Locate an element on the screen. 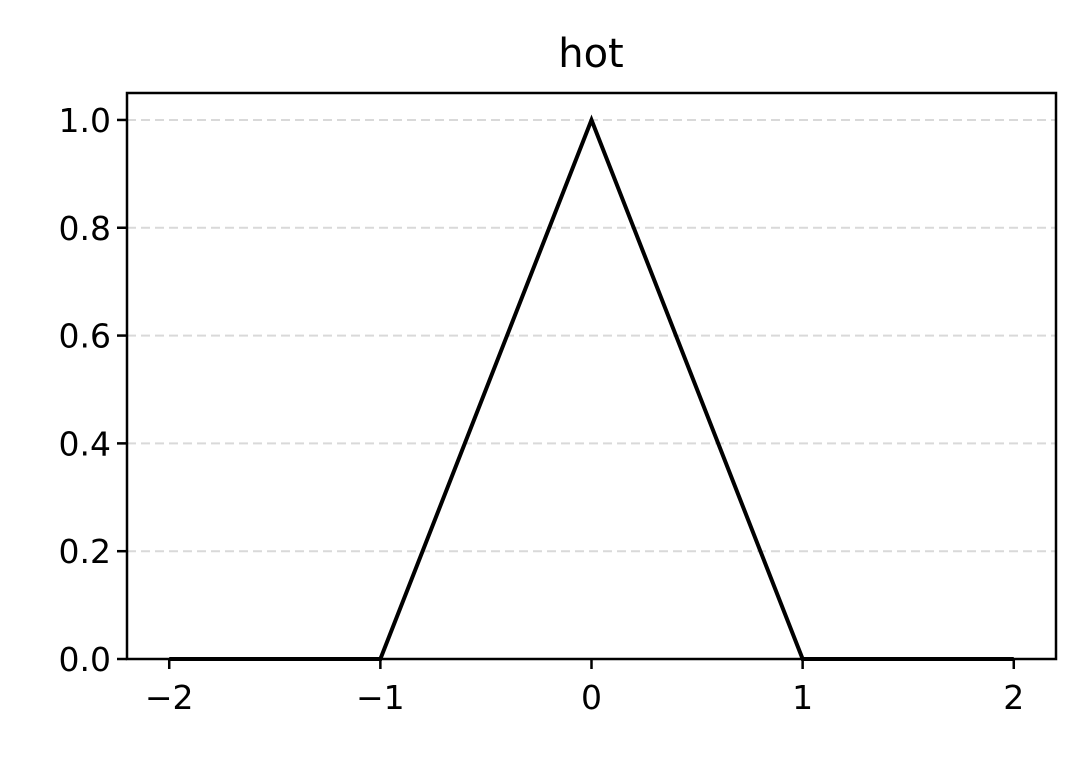 The height and width of the screenshot is (760, 1085). y-tick-label: 0.0 is located at coordinates (85, 659).